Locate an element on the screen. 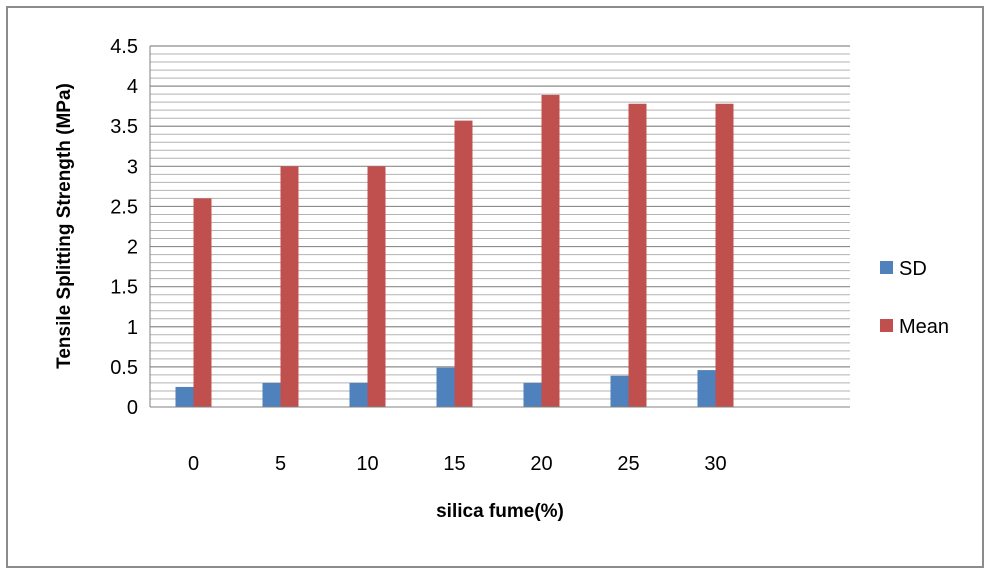  legend-label-mean: Mean is located at coordinates (924, 327).